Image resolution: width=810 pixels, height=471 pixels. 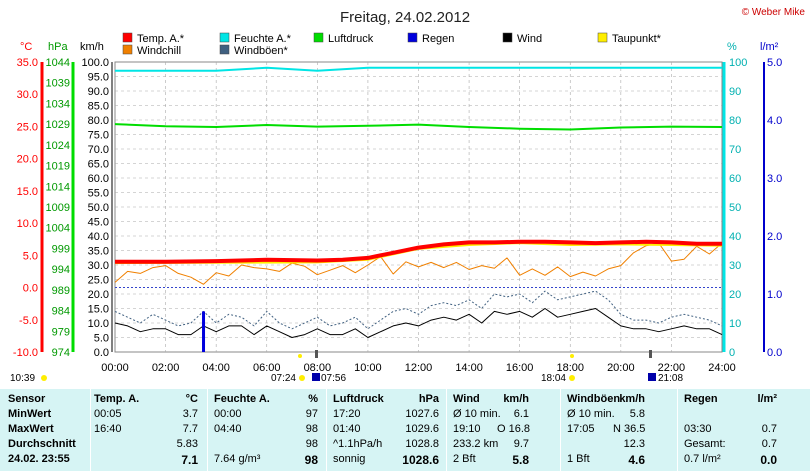 I want to click on pressure-tick-label: 1019, so click(x=58, y=167).